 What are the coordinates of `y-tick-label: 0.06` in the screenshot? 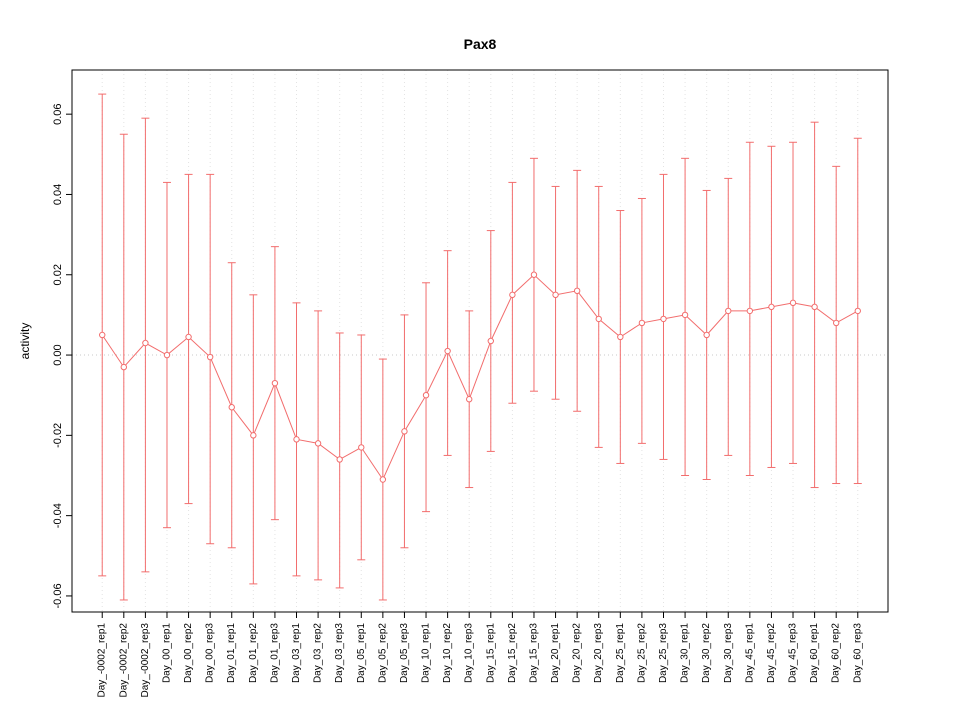 It's located at (58, 113).